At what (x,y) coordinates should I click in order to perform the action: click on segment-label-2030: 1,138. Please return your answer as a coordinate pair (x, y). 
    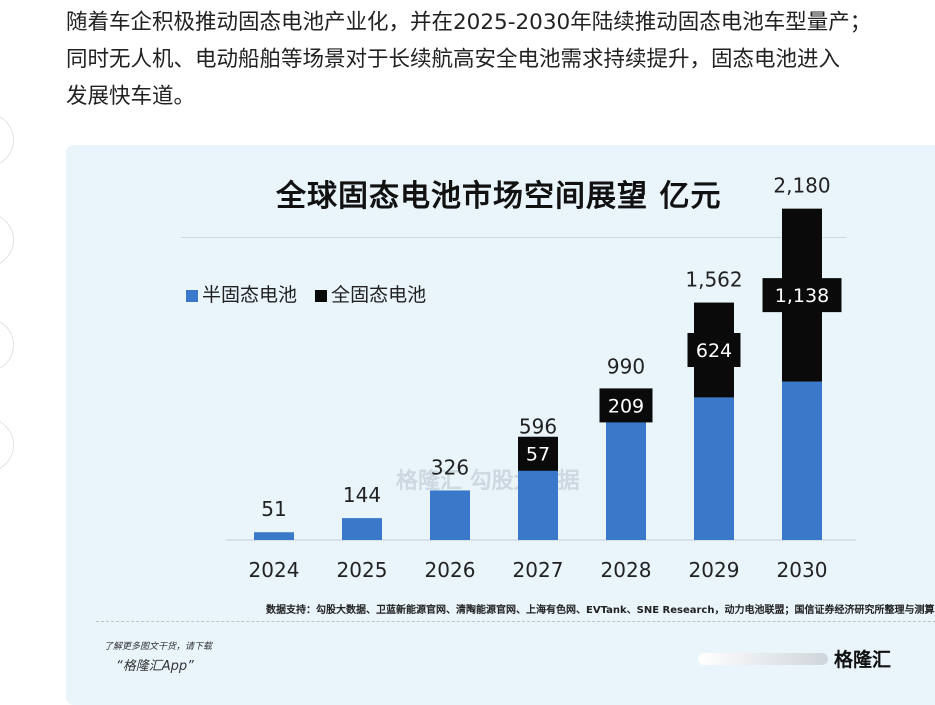
    Looking at the image, I should click on (802, 296).